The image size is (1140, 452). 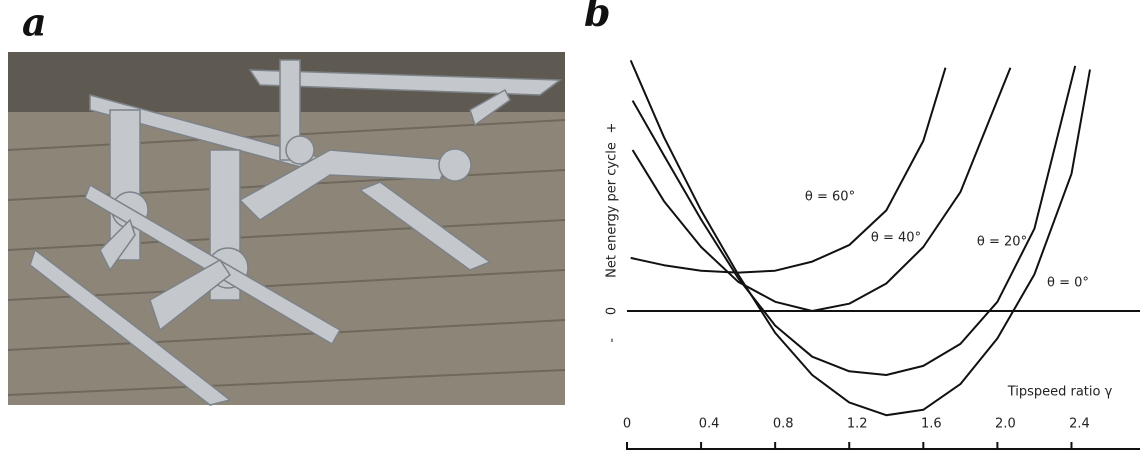 What do you see at coordinates (931, 424) in the screenshot?
I see `x-tick-label: 1.6` at bounding box center [931, 424].